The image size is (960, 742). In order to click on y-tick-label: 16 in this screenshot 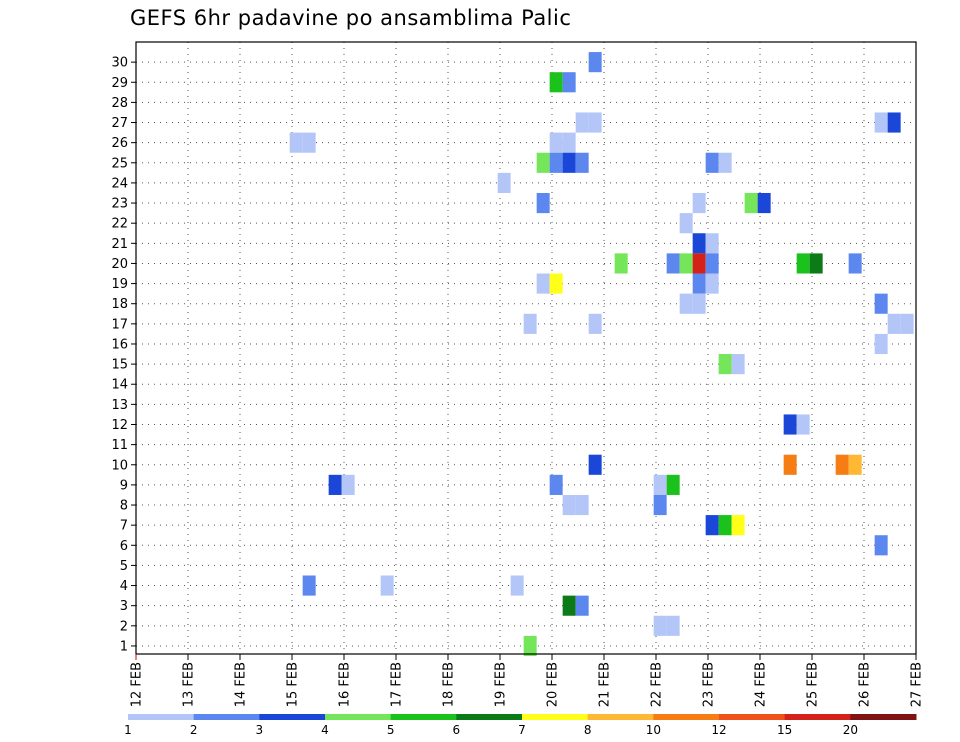, I will do `click(119, 344)`.